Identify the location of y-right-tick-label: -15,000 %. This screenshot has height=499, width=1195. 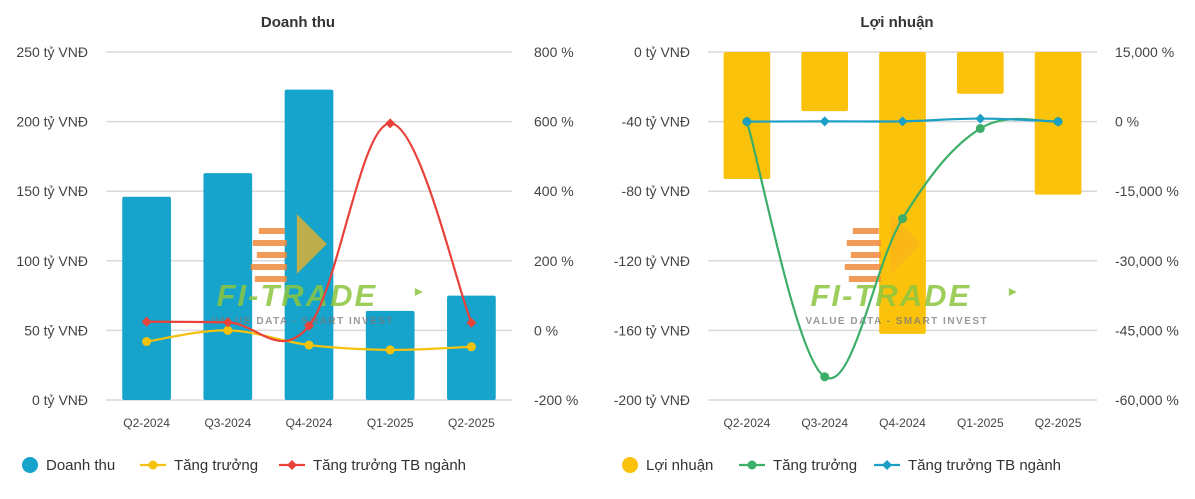
(1147, 191).